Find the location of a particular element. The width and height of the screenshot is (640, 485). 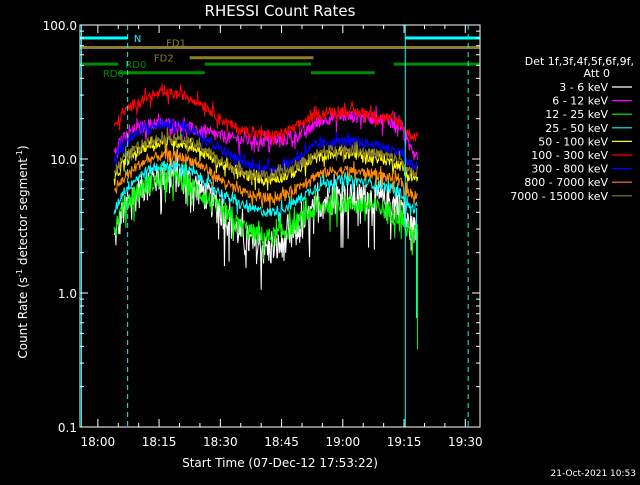

status-label-rd0: RD0 is located at coordinates (135, 65).